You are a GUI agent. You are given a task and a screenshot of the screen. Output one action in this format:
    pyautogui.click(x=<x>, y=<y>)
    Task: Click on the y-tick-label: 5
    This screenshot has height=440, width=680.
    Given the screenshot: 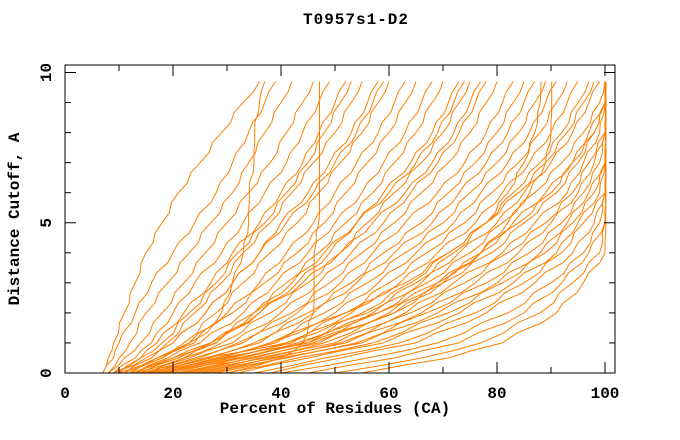 What is the action you would take?
    pyautogui.click(x=47, y=223)
    